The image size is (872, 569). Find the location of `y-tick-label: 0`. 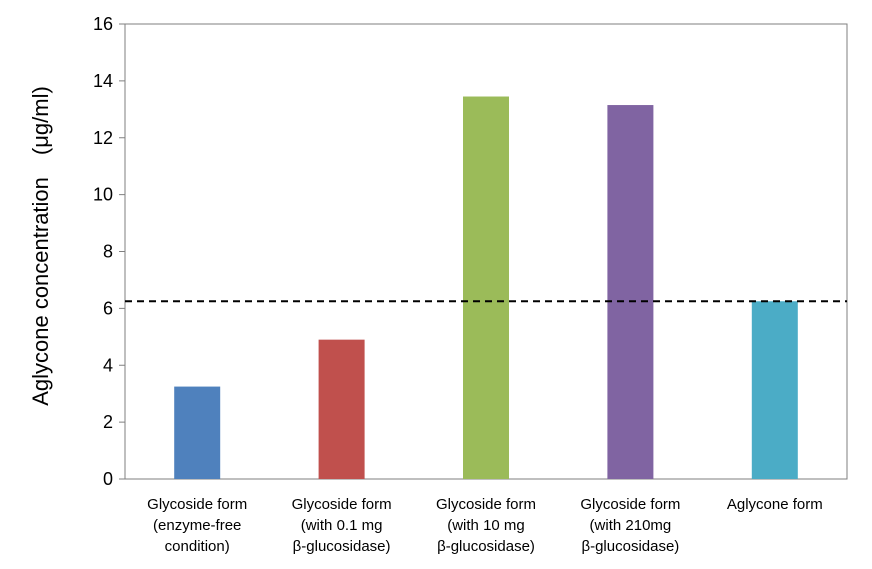

y-tick-label: 0 is located at coordinates (108, 479).